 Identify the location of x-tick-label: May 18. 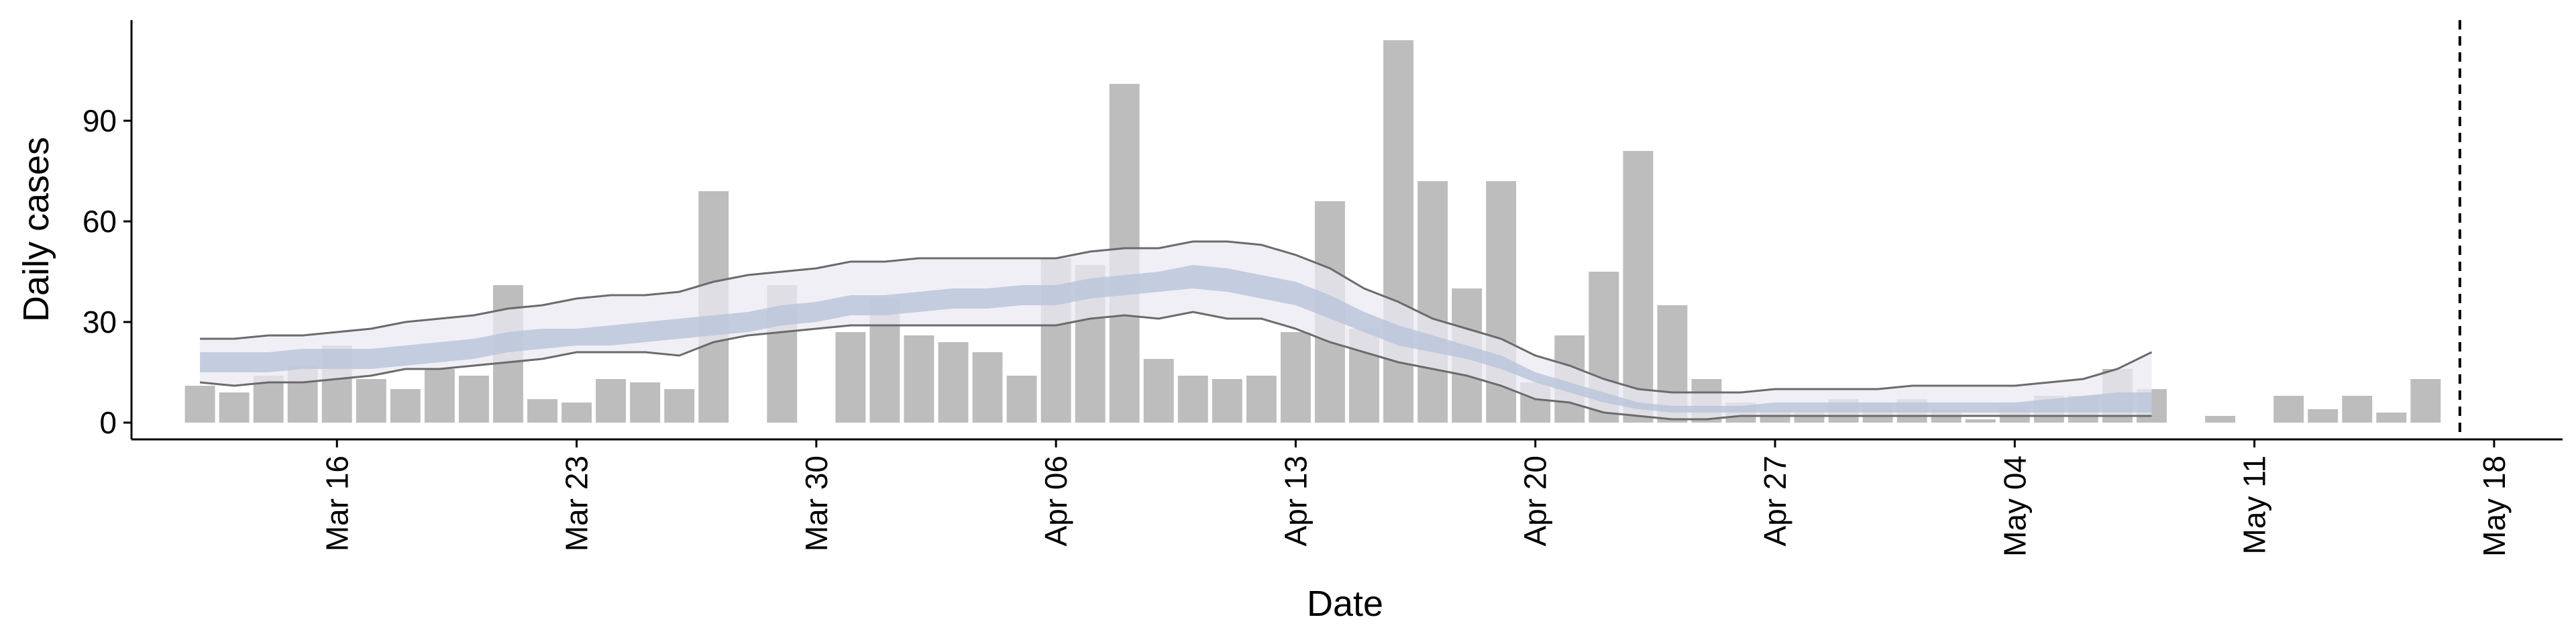
(2494, 506).